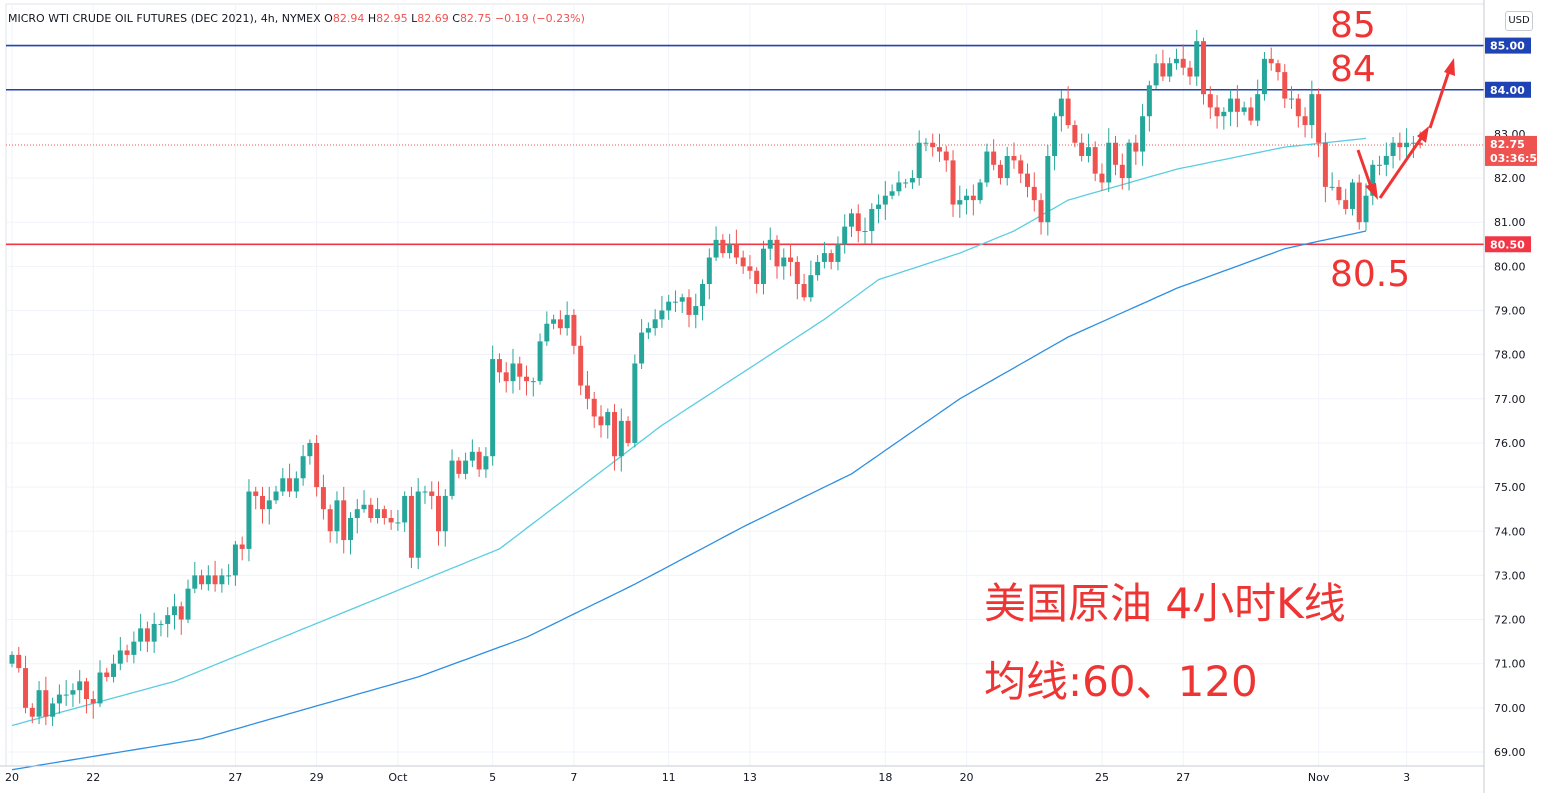  I want to click on currency-button: USD, so click(1519, 21).